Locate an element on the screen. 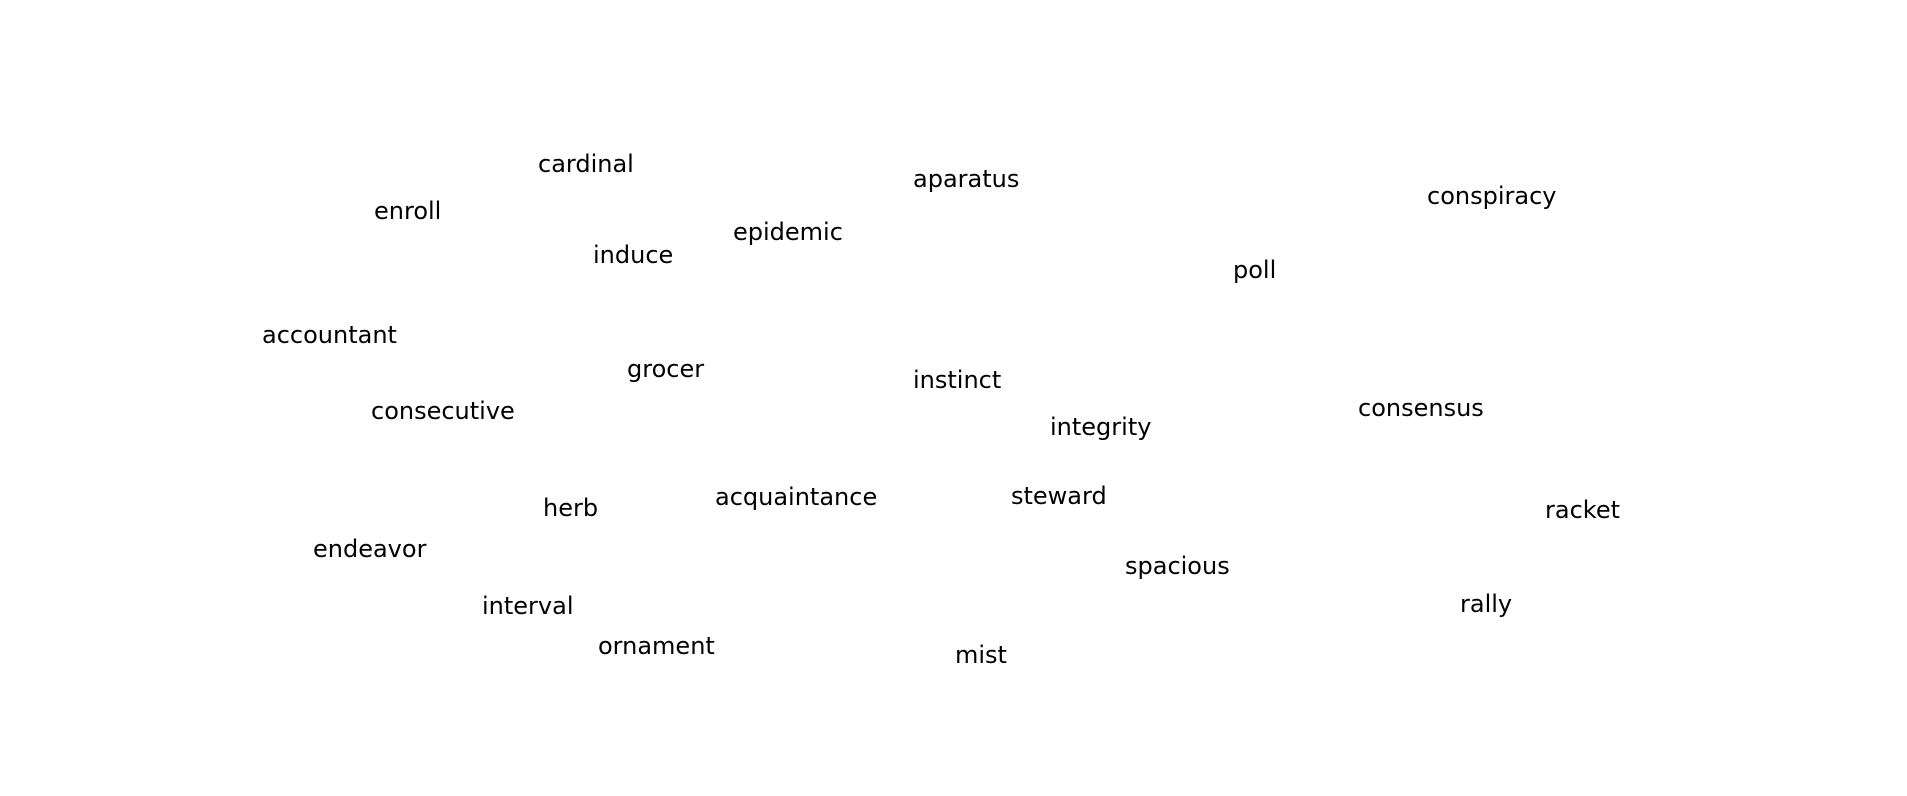 The width and height of the screenshot is (1907, 796). word-racket: racket is located at coordinates (1582, 510).